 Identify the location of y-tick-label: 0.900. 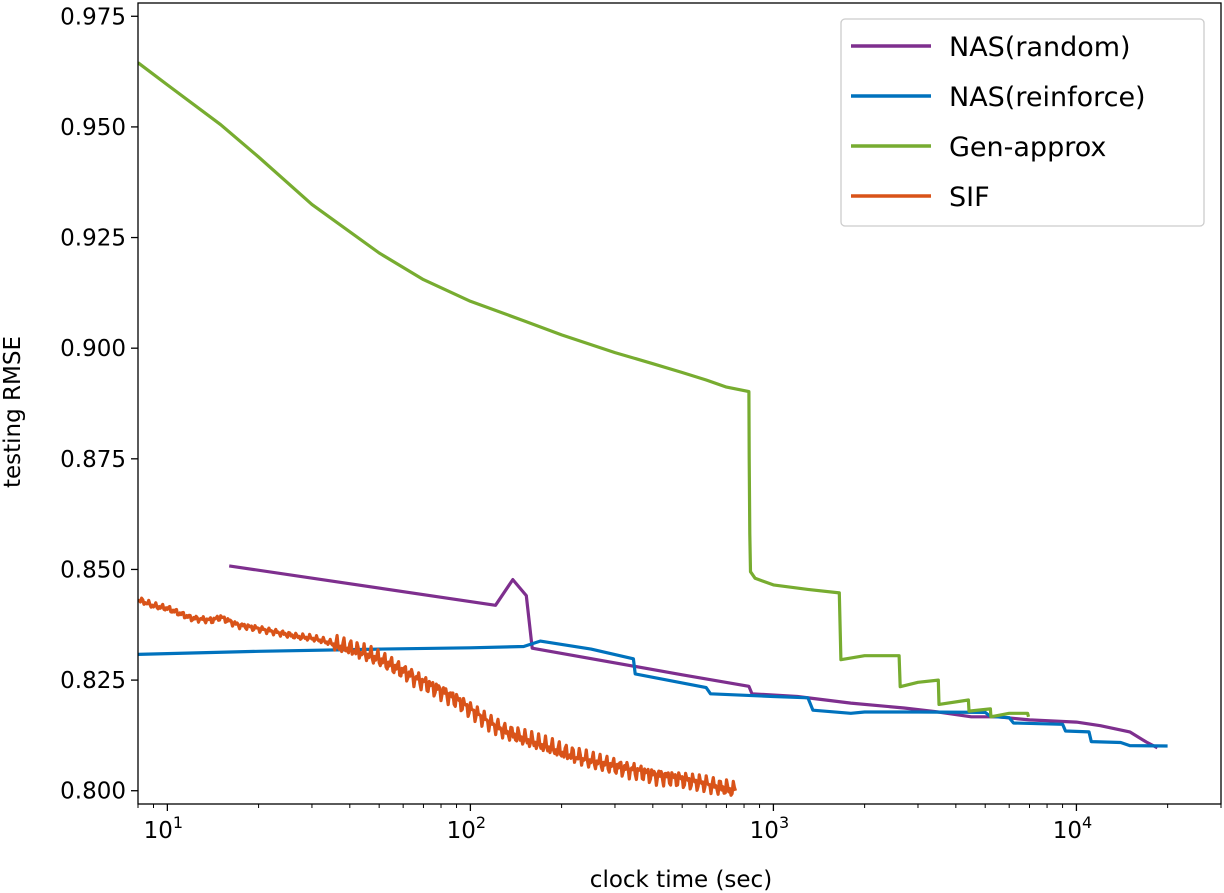
(93, 349).